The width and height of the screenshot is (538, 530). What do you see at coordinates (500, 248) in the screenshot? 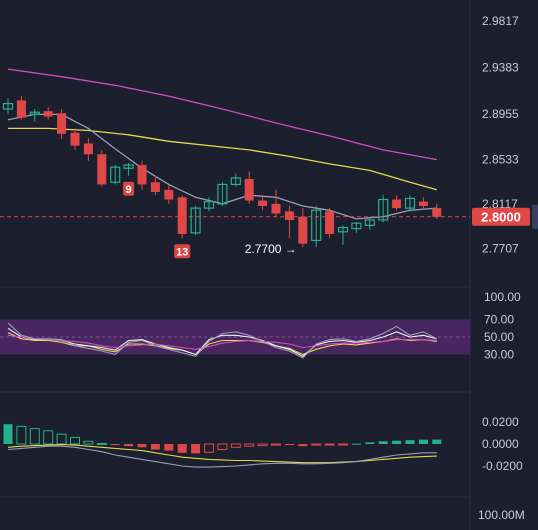
I see `price-tick-label: 2.7707` at bounding box center [500, 248].